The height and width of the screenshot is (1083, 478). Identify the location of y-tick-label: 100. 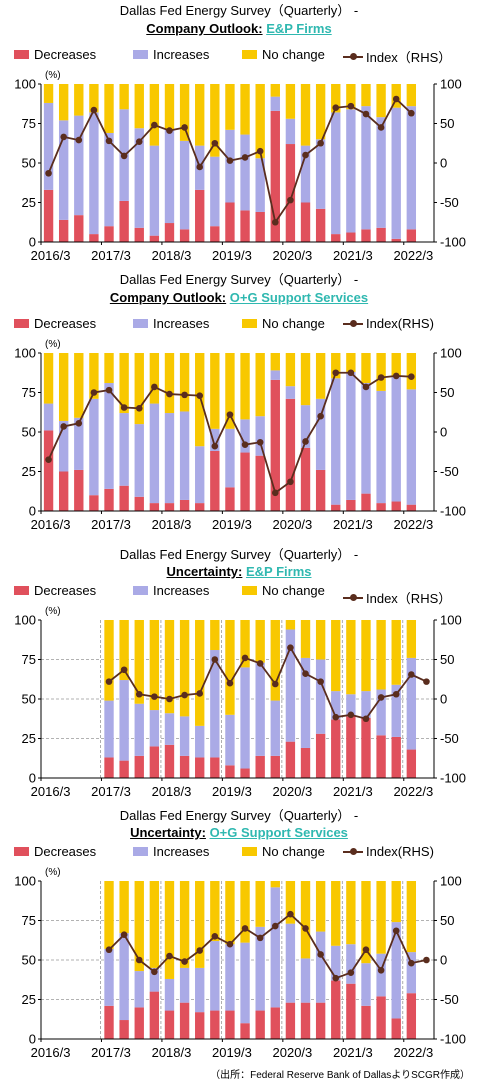
(25, 84).